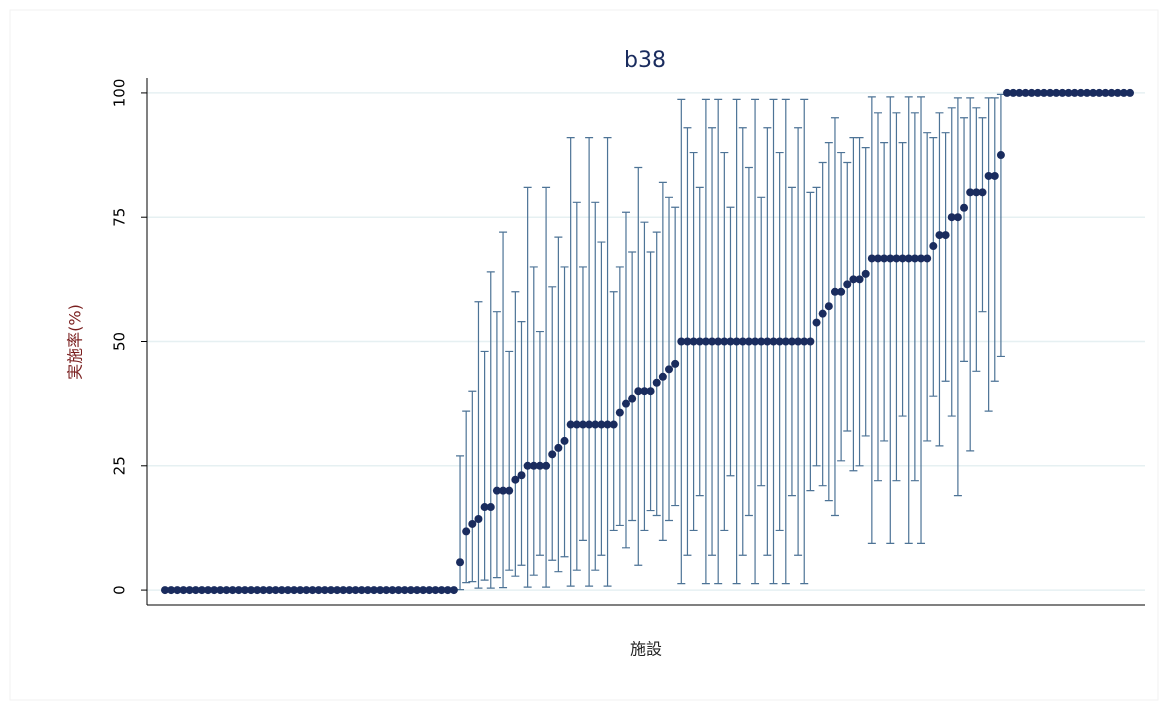 The image size is (1164, 704). What do you see at coordinates (120, 341) in the screenshot?
I see `y-tick-label: 50` at bounding box center [120, 341].